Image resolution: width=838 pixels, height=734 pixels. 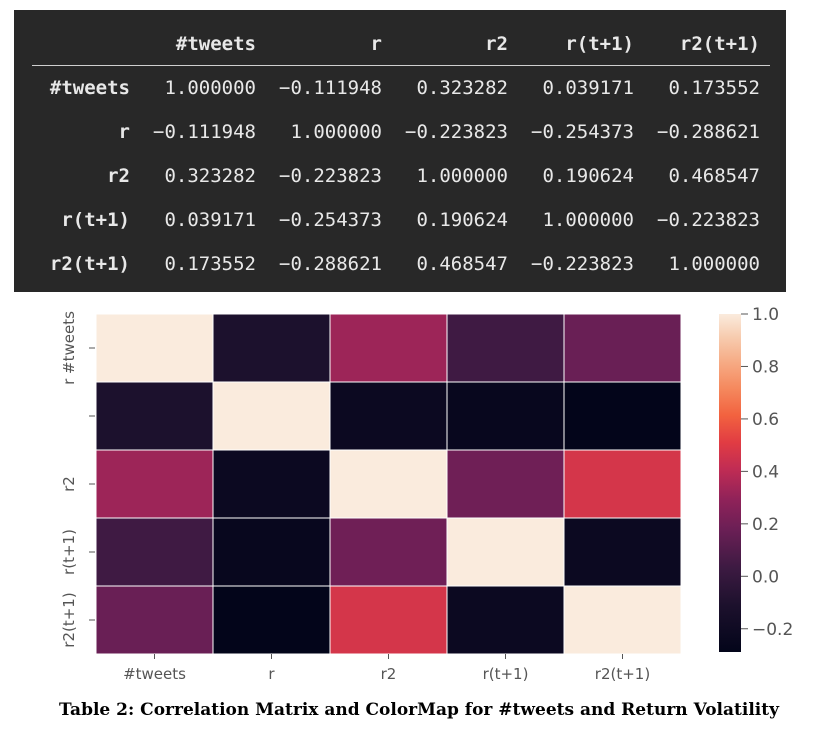 What do you see at coordinates (69, 619) in the screenshot?
I see `y-tick-label: r2(t+1)` at bounding box center [69, 619].